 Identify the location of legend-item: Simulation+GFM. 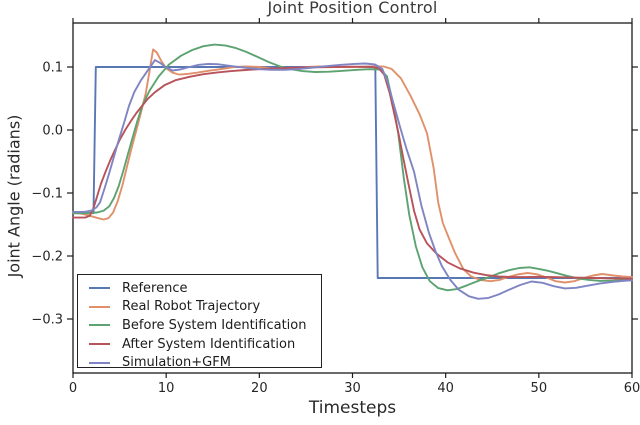
(199, 362).